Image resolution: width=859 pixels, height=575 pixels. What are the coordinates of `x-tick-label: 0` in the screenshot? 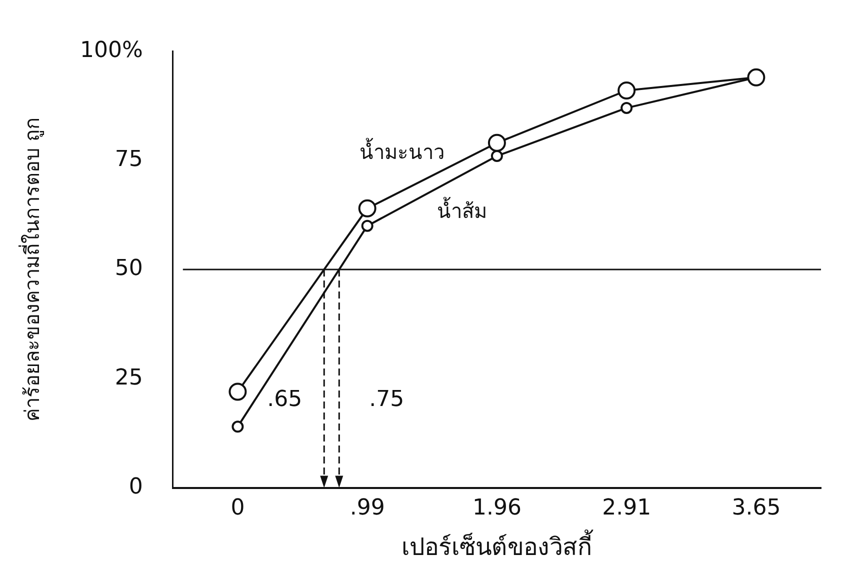 It's located at (237, 508).